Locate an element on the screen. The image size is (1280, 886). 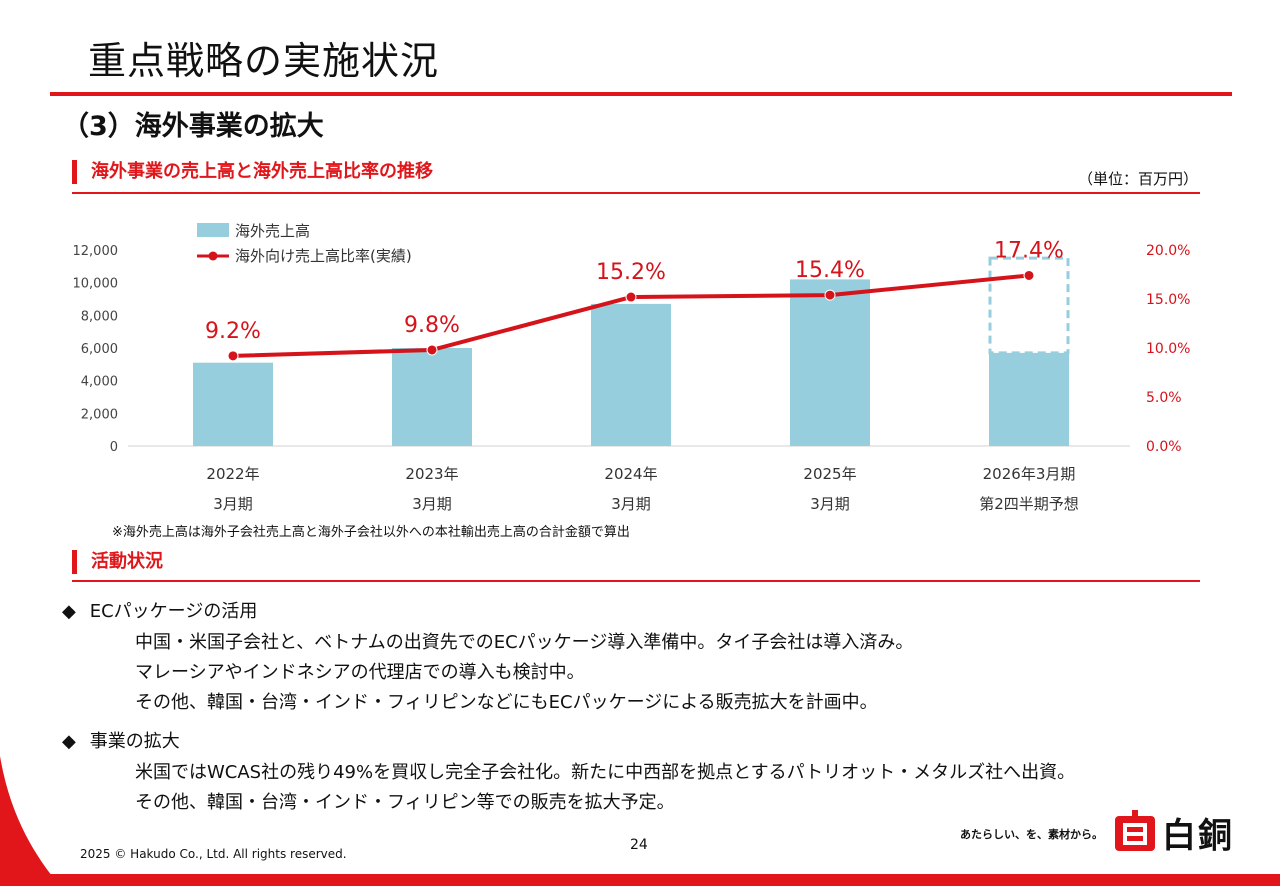
unit-label: （単位：百万円） is located at coordinates (1137, 179).